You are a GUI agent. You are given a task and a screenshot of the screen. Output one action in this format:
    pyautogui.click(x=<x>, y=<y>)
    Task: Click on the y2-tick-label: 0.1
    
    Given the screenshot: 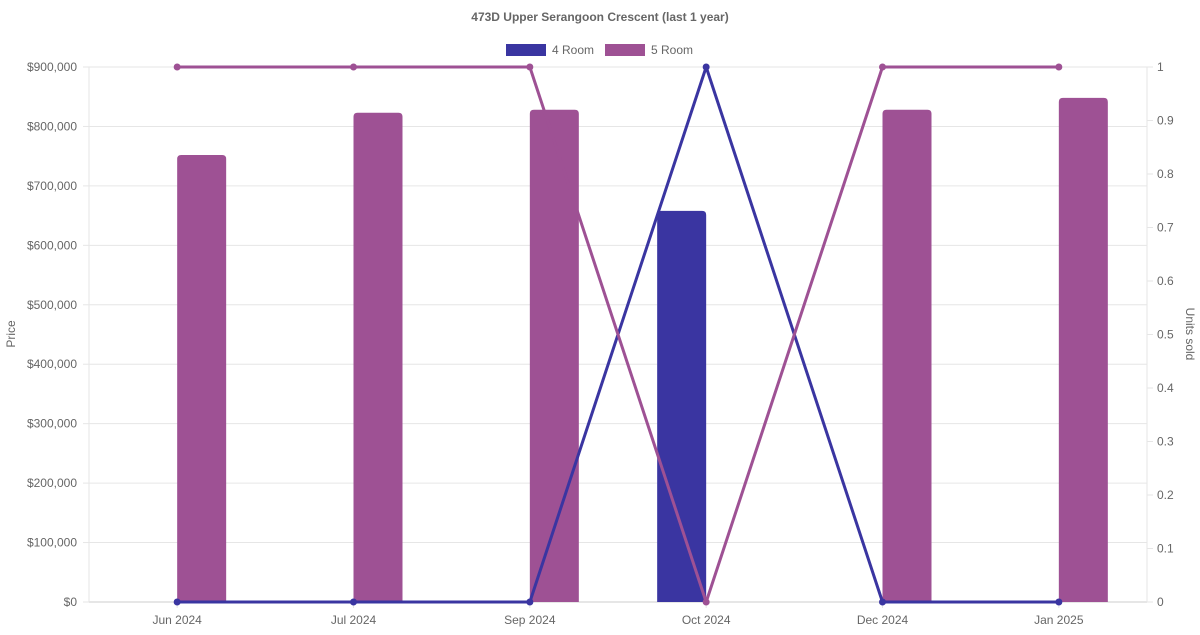 What is the action you would take?
    pyautogui.click(x=1165, y=549)
    